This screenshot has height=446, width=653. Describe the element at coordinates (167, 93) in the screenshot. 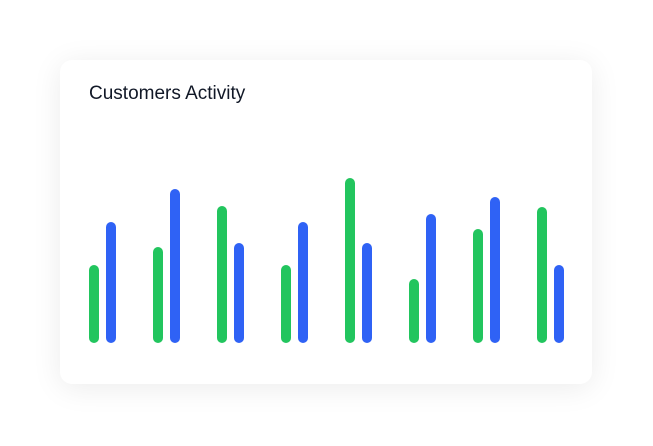

I see `chart-title: Customers Activity` at that location.